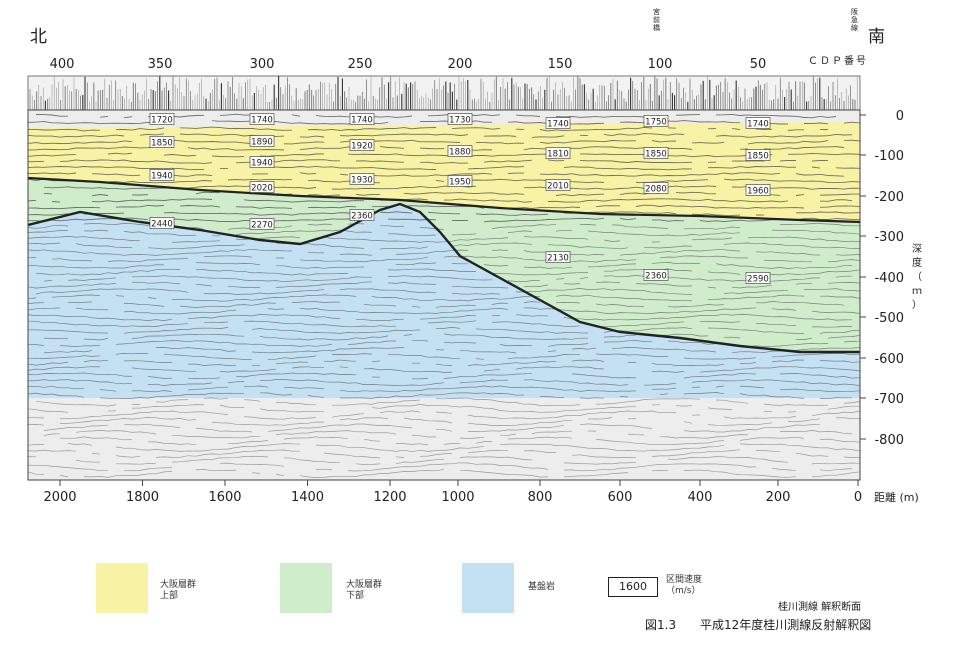 The width and height of the screenshot is (959, 648). Describe the element at coordinates (389, 497) in the screenshot. I see `distance-tick: 1200` at that location.